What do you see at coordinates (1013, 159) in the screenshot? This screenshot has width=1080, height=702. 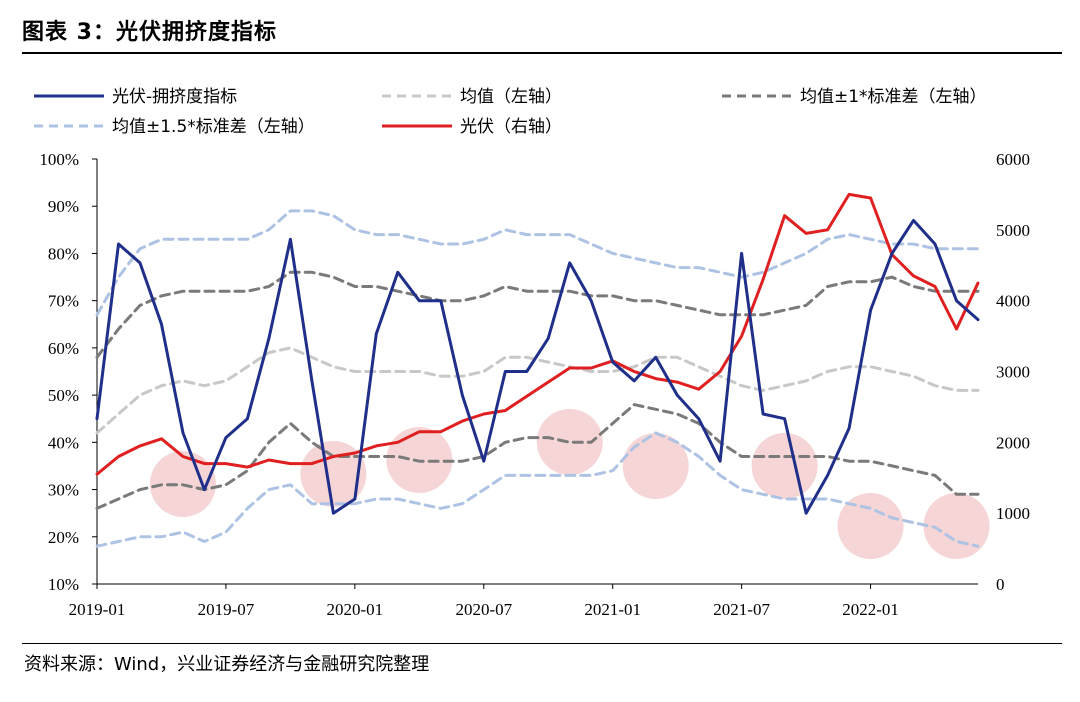 I see `right-tick-label: 6000` at bounding box center [1013, 159].